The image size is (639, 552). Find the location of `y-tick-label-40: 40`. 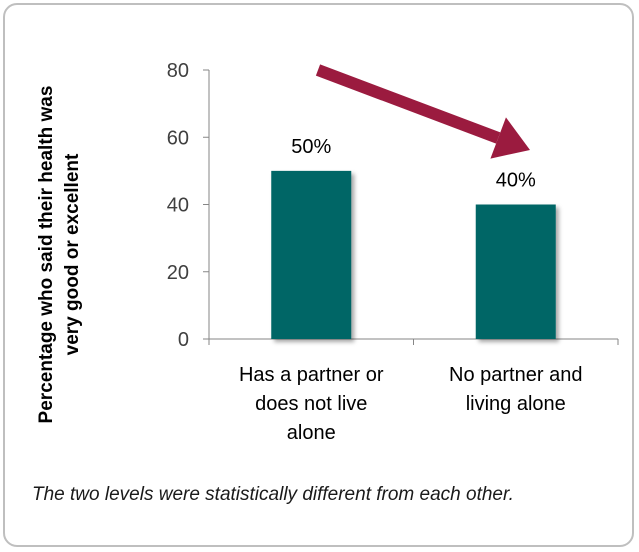

y-tick-label-40: 40 is located at coordinates (178, 206).